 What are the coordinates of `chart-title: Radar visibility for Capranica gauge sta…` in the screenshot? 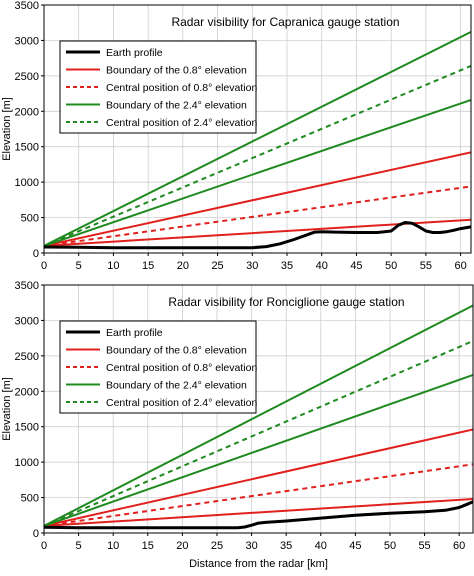 It's located at (285, 22).